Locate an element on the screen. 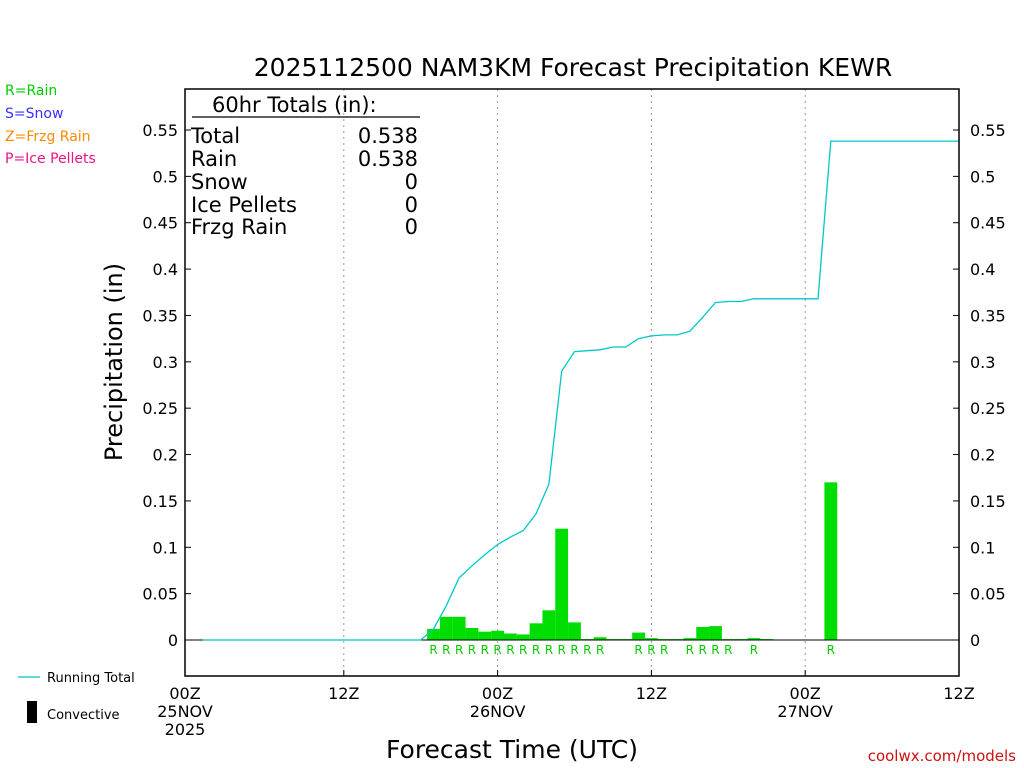 Image resolution: width=1024 pixels, height=768 pixels. y-tick-label-left: 0.05 is located at coordinates (160, 594).